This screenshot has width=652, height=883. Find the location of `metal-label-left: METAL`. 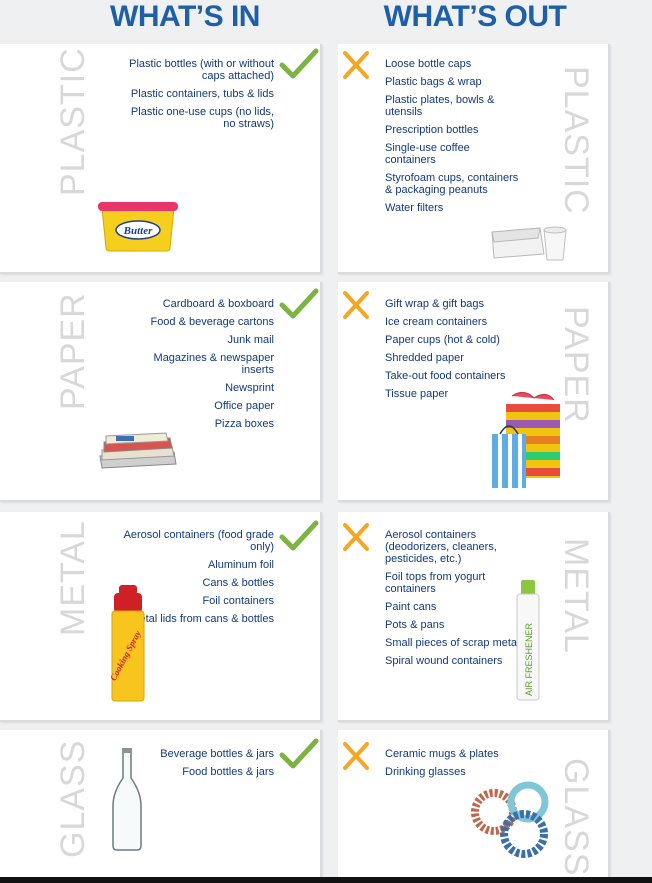

metal-label-left: METAL is located at coordinates (73, 578).